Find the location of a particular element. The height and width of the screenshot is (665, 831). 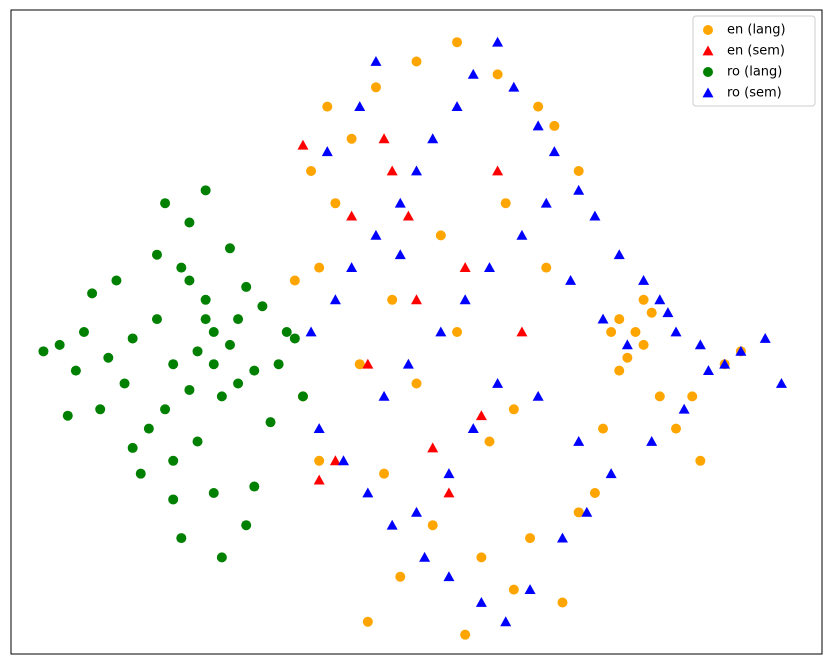

legend: en (lang) en (sem) ro (lang) ro (sem) is located at coordinates (754, 61).